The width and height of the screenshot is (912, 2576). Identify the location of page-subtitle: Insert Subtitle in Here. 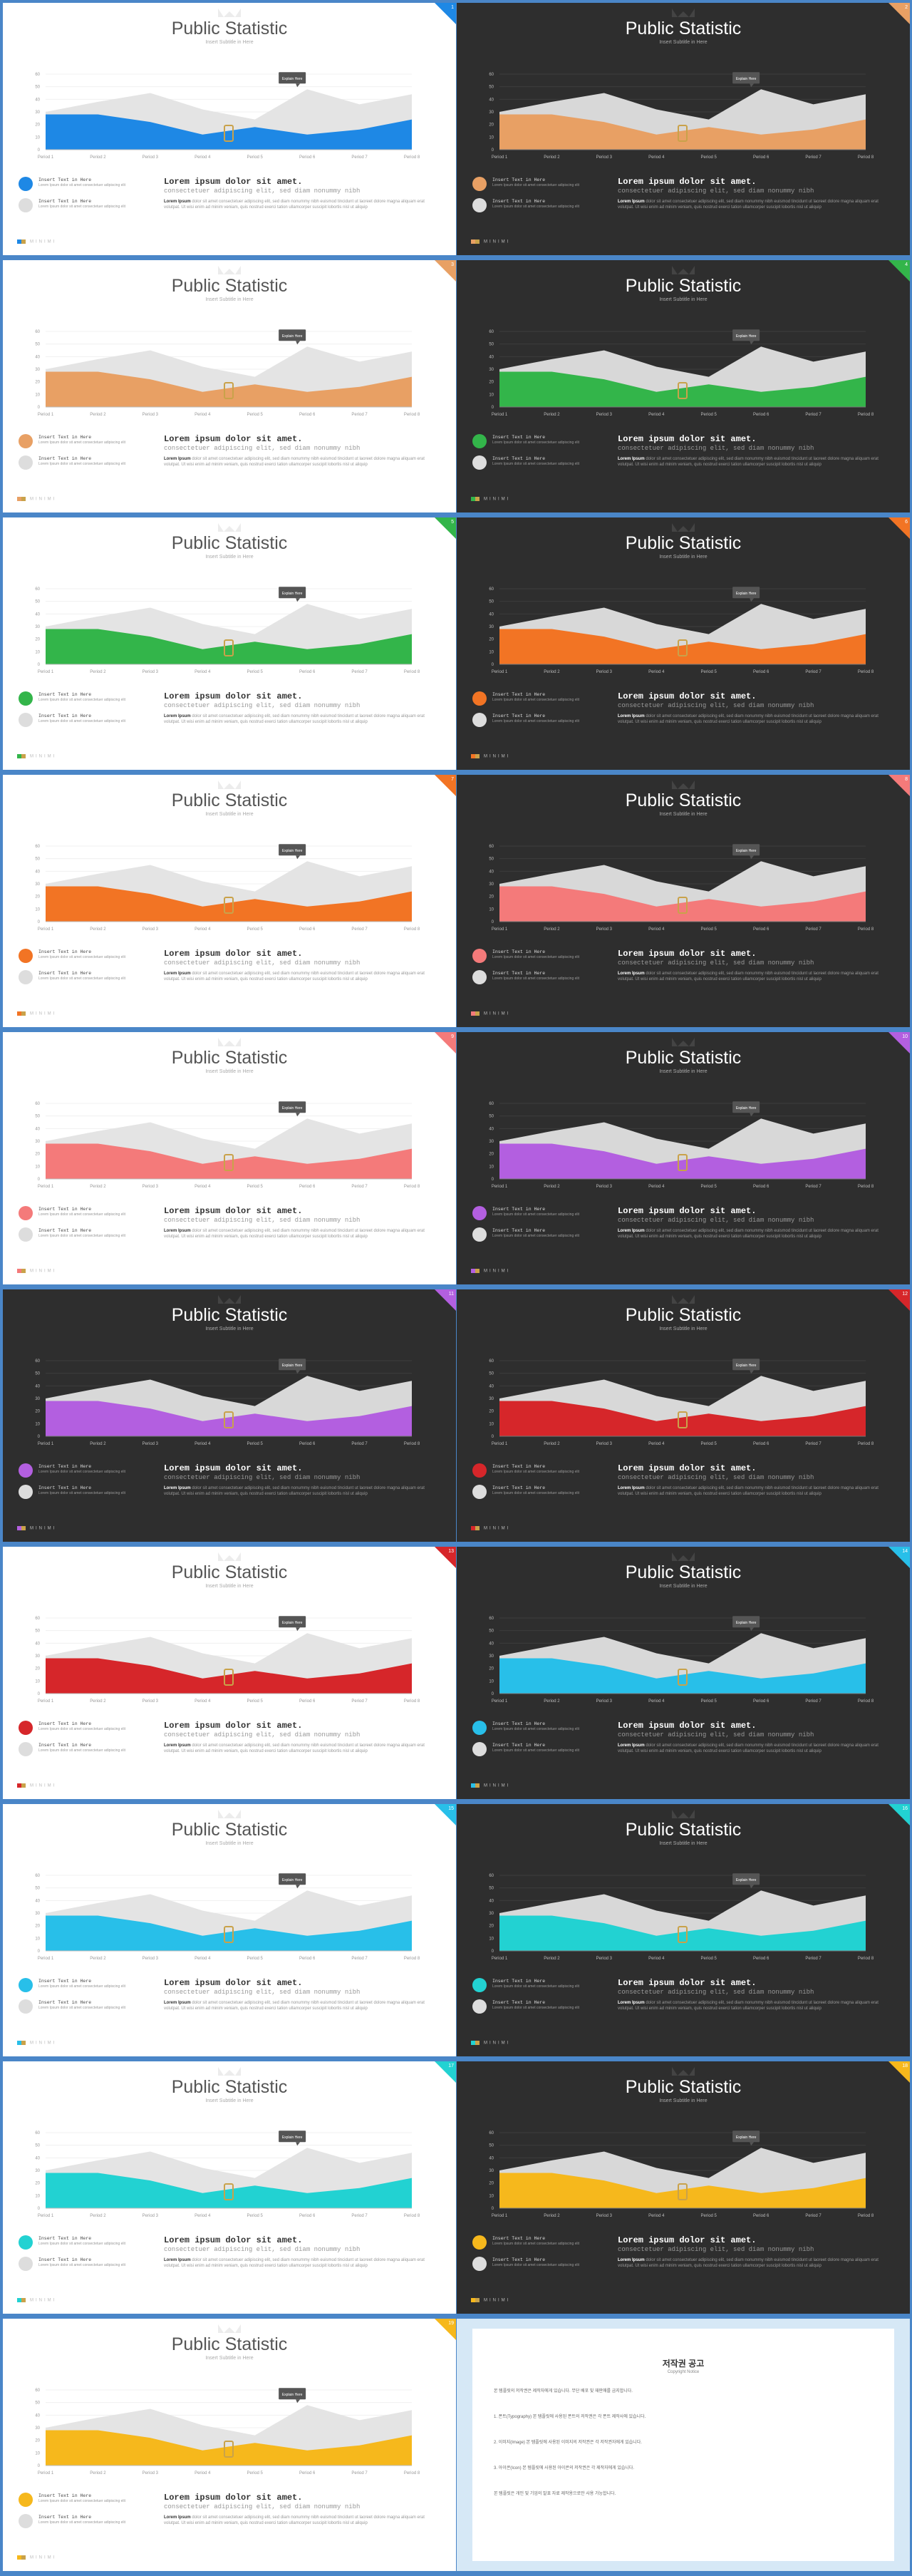
(229, 299).